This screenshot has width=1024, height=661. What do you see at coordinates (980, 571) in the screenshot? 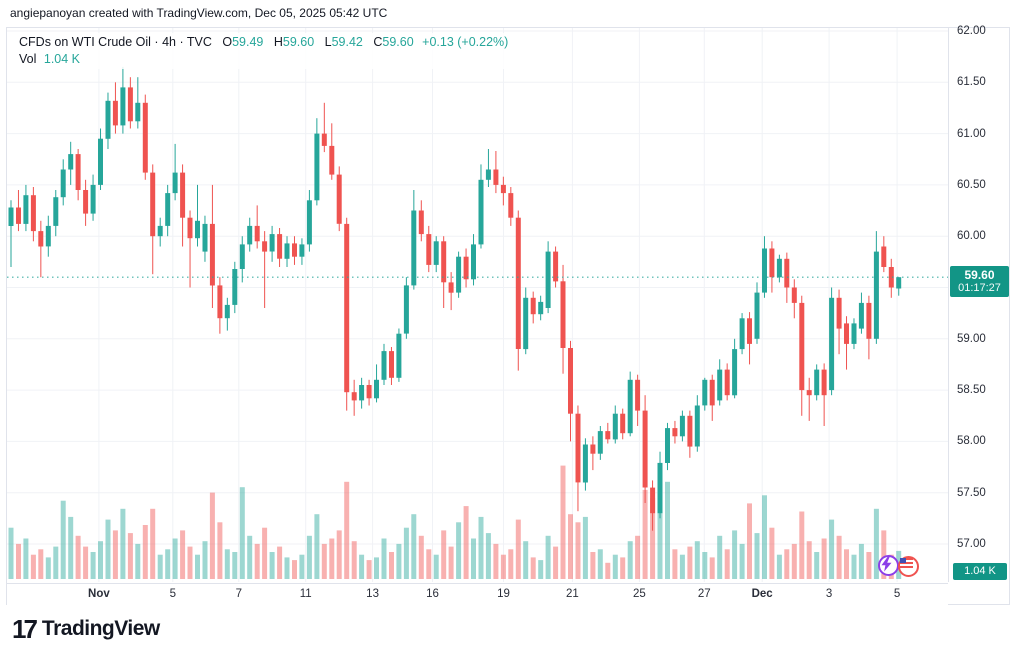
I see `last-volume-badge: 1.04 K` at bounding box center [980, 571].